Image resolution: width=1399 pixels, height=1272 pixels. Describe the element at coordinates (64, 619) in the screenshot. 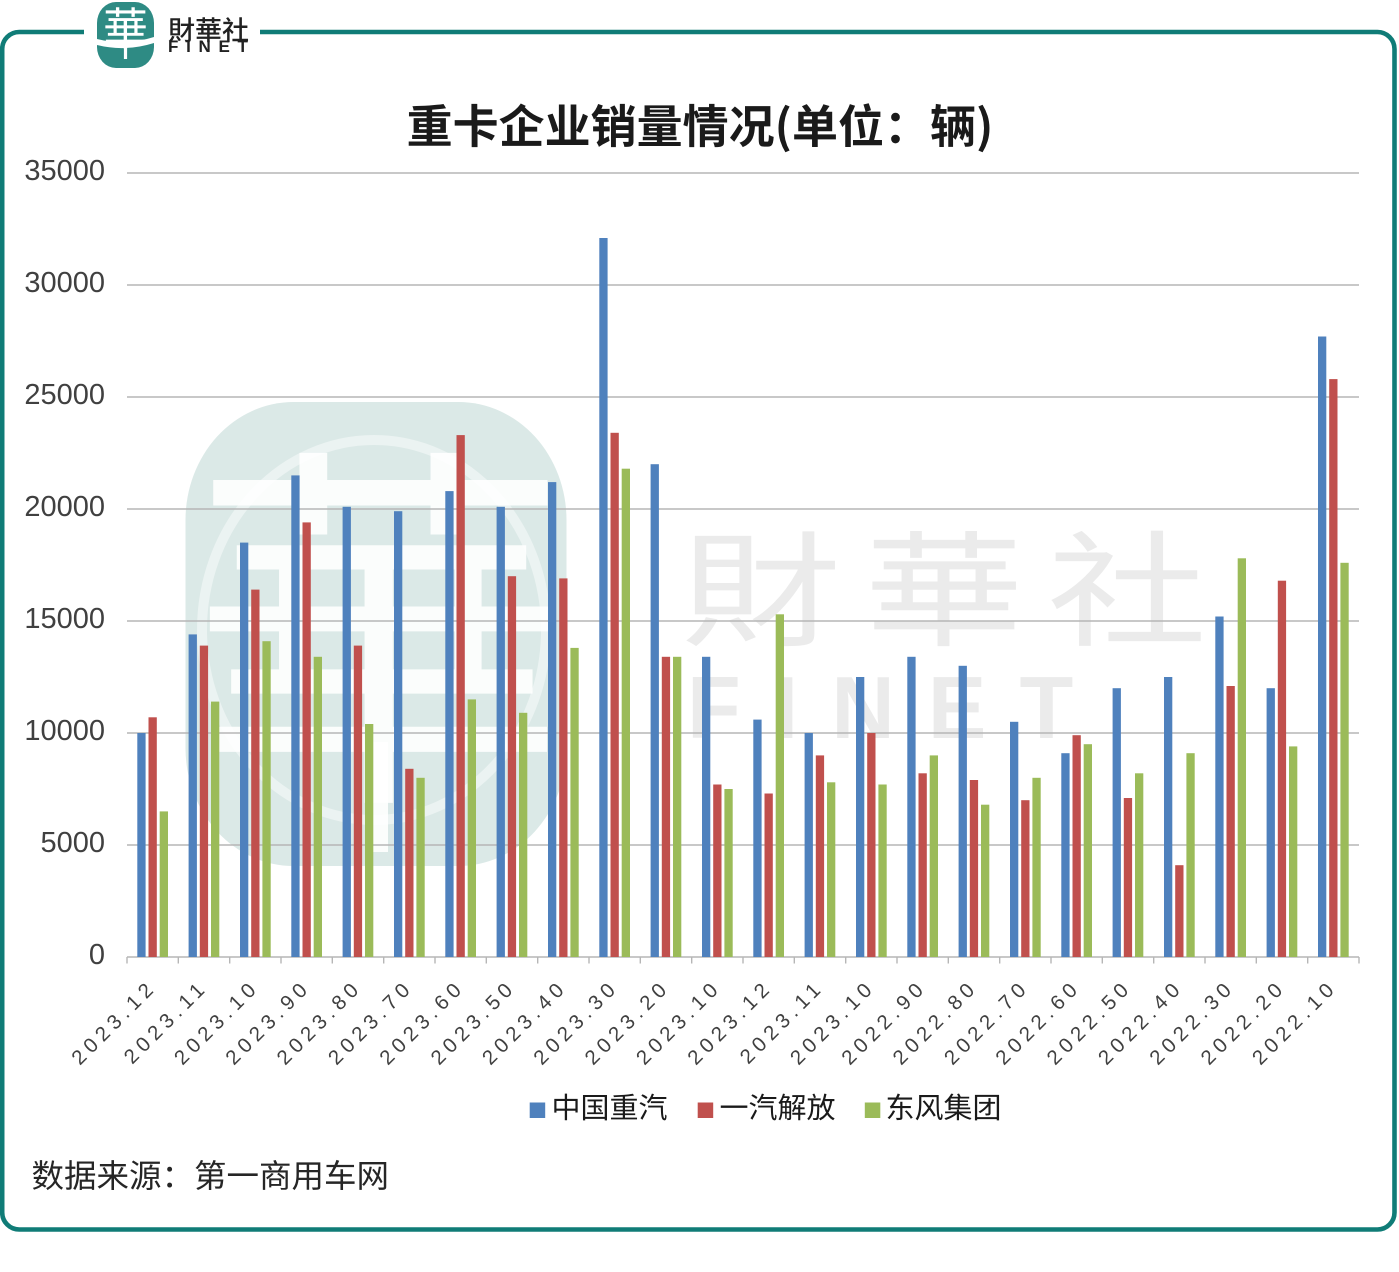

I see `svg-text: 15000` at that location.